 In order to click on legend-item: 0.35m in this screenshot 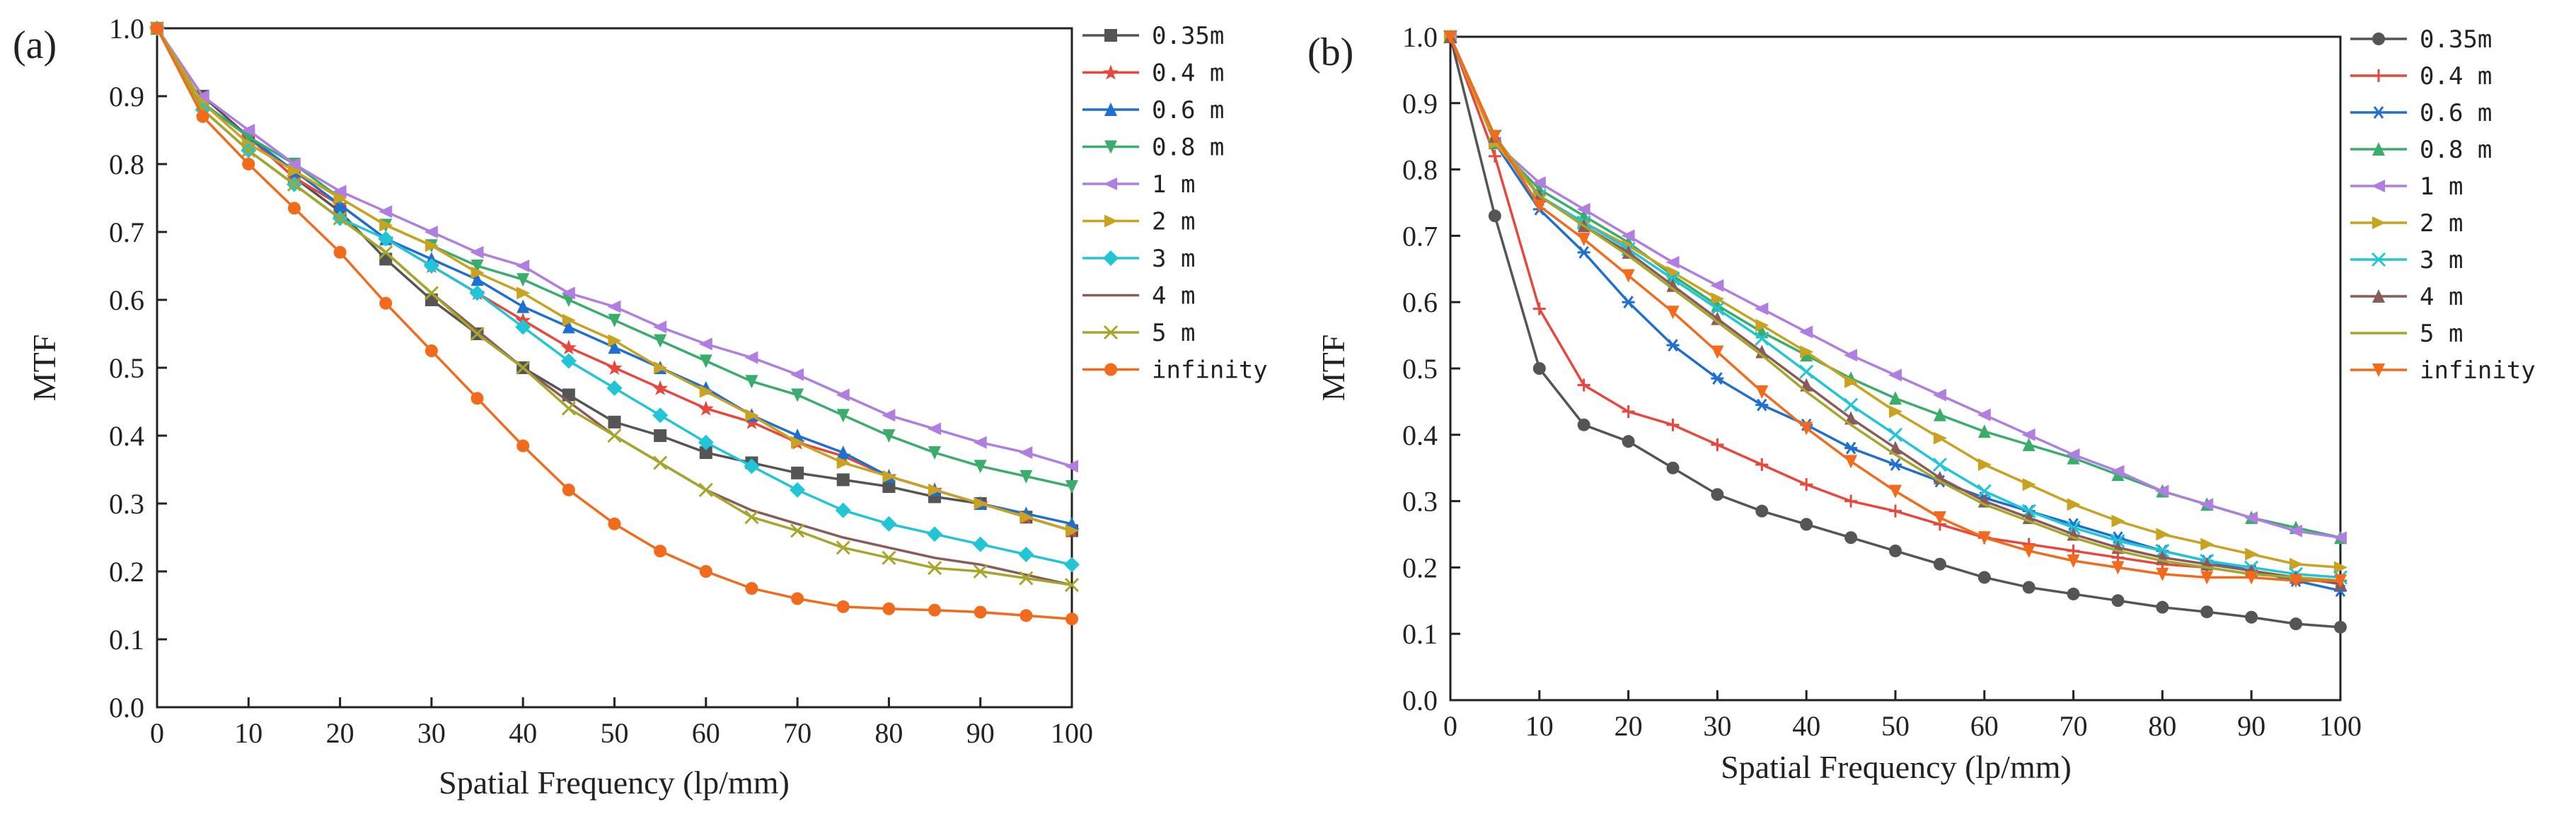, I will do `click(2421, 40)`.